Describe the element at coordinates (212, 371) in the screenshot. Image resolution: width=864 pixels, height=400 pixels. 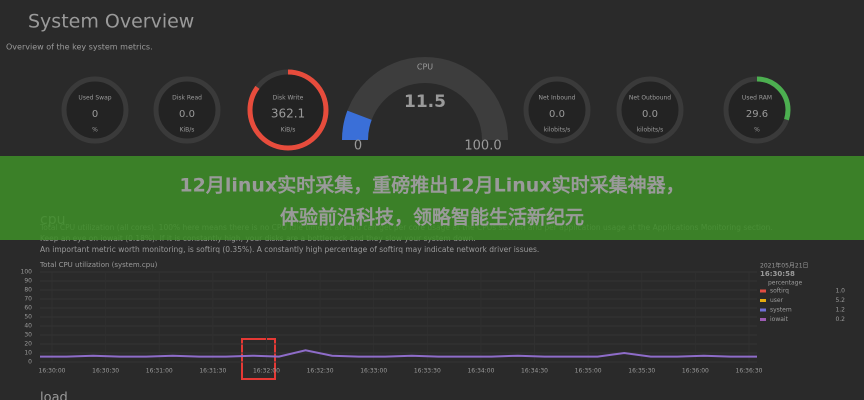
I see `x-tick-label: 16:31:30` at that location.